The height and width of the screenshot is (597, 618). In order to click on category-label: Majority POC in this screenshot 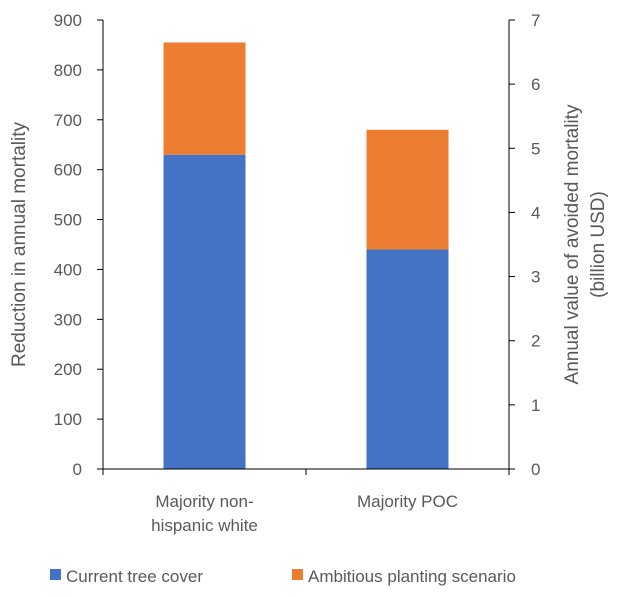, I will do `click(407, 501)`.